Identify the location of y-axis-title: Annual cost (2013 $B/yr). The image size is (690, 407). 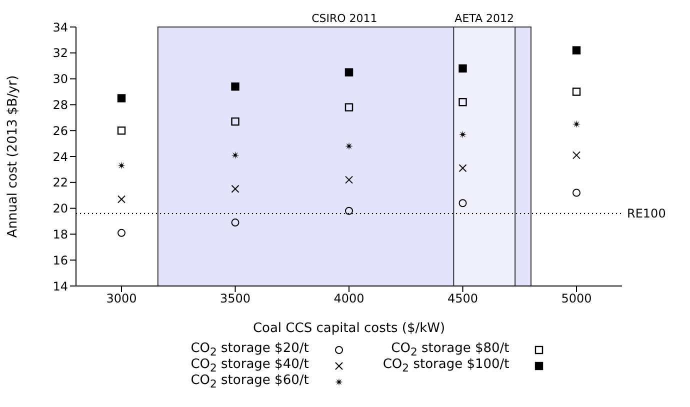
(13, 156).